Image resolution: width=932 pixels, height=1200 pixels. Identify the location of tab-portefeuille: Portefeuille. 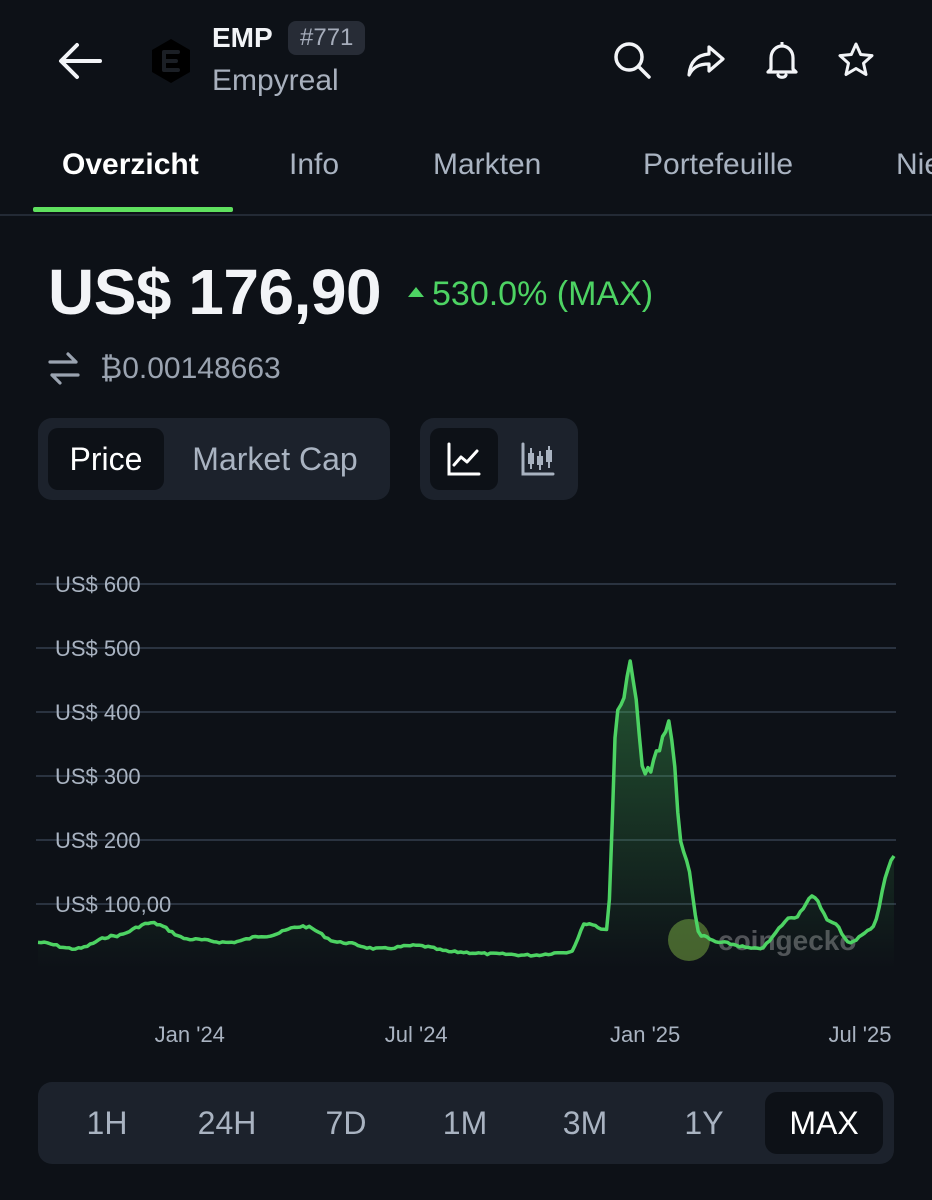
(718, 164).